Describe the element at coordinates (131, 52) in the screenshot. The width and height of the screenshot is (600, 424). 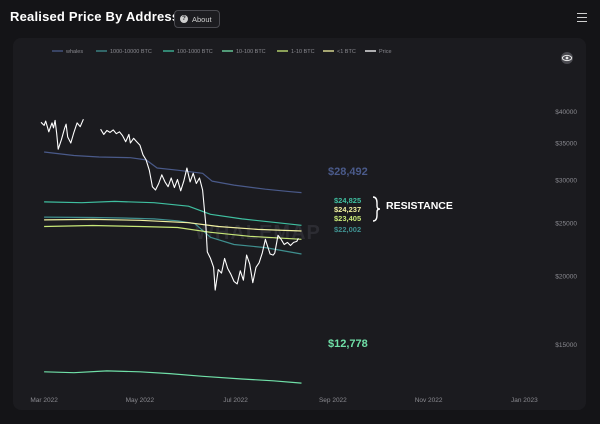
I see `legend-label-1000-10000-btc: 1000-10000 BTC` at that location.